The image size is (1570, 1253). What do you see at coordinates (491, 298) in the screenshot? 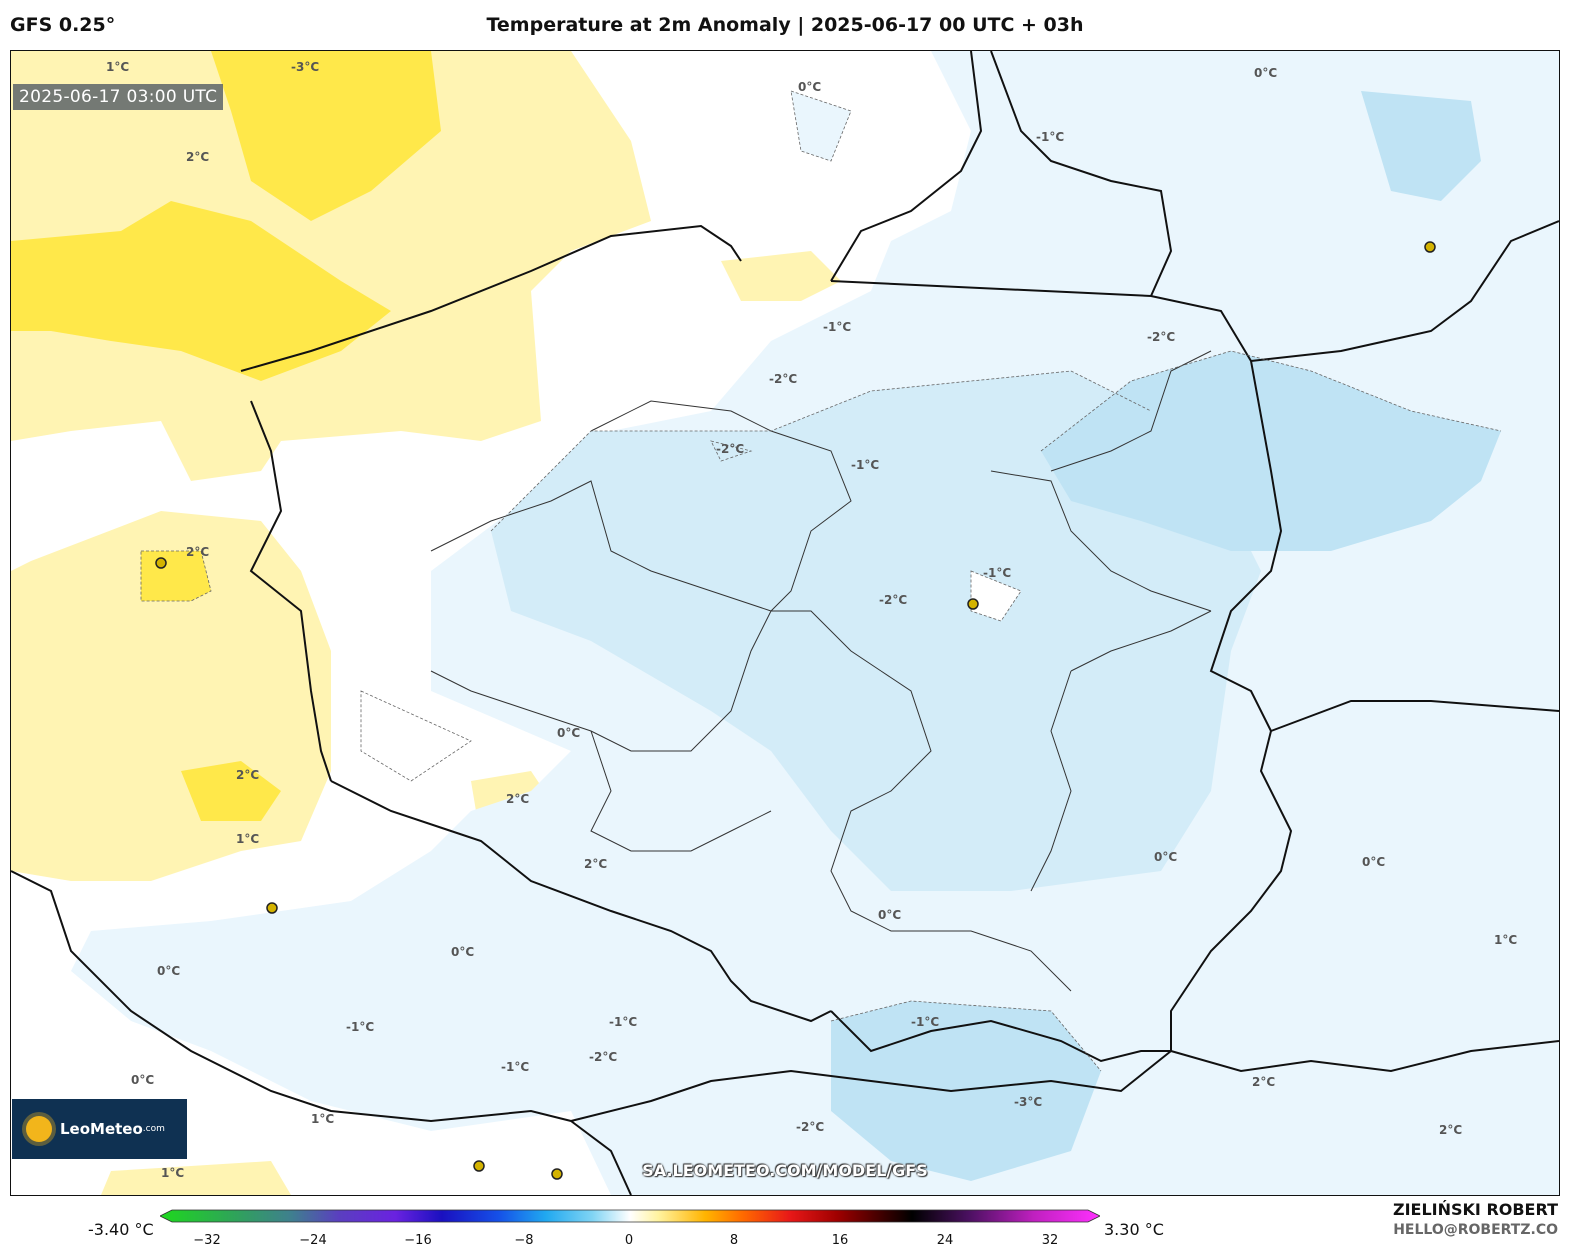
I see `coastline-baltic` at bounding box center [491, 298].